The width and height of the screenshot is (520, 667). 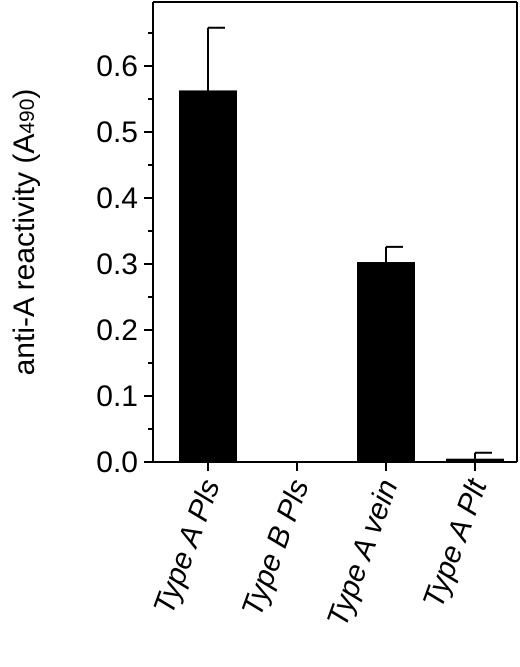 What do you see at coordinates (24, 94) in the screenshot?
I see `y-axis-title-close: )` at bounding box center [24, 94].